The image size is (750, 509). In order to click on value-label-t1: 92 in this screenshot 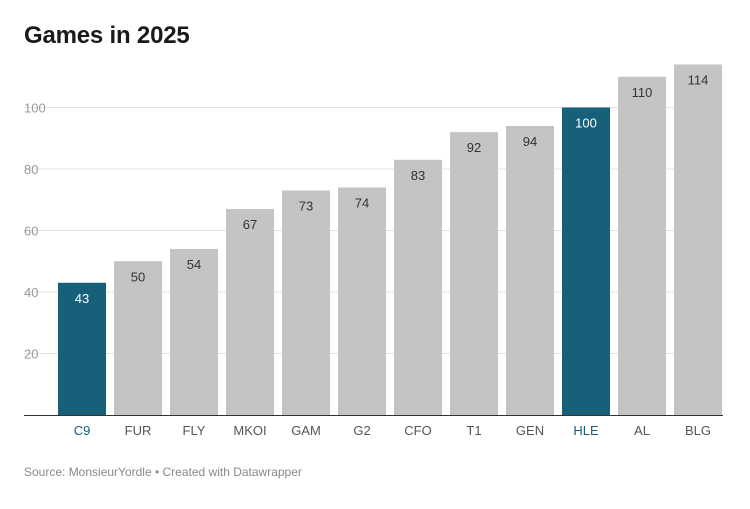, I will do `click(474, 147)`.